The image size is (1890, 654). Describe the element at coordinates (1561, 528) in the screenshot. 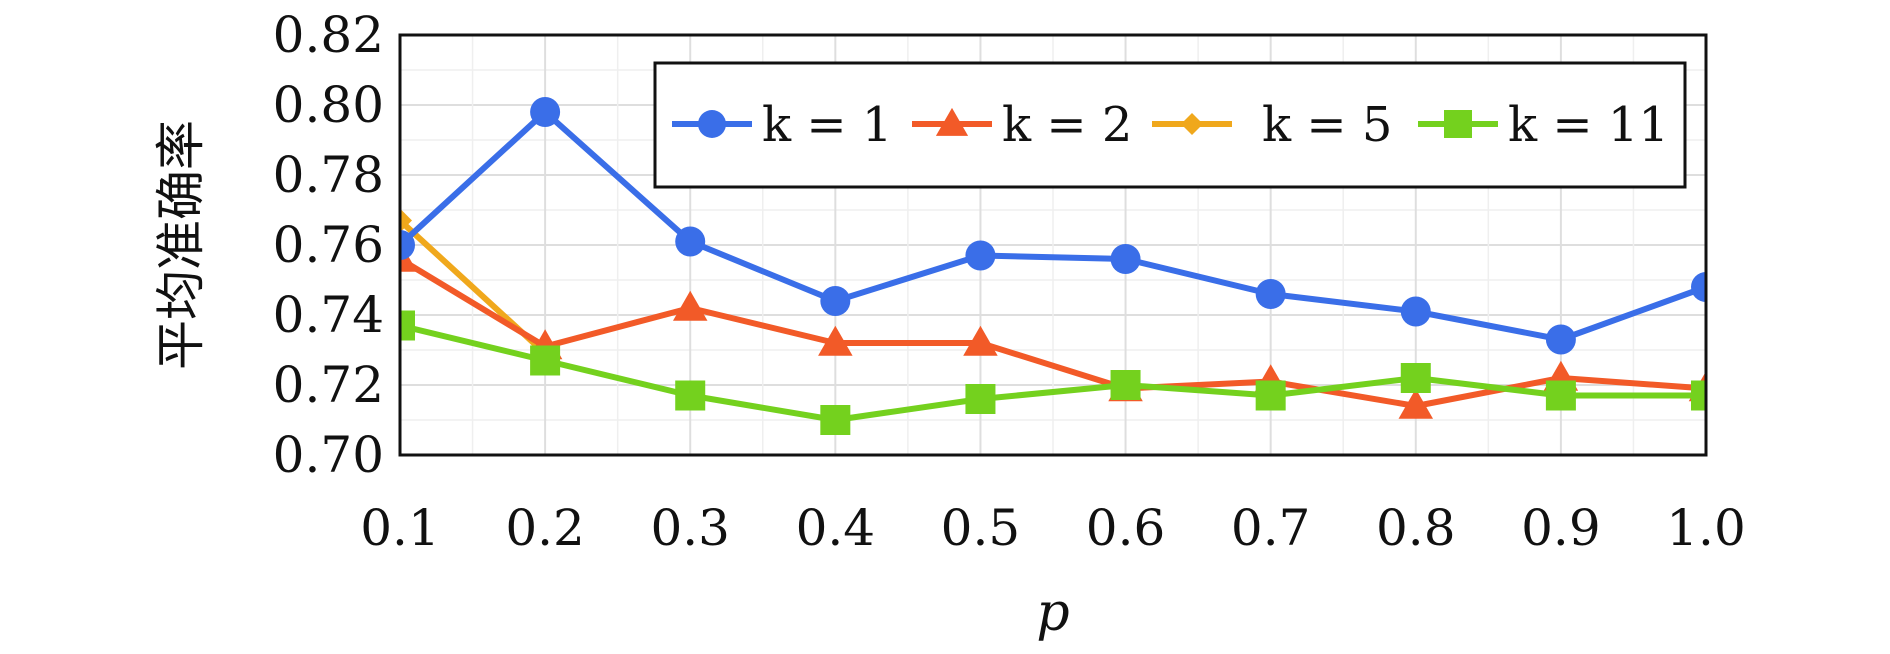

I see `x-tick-label: 0.9` at that location.